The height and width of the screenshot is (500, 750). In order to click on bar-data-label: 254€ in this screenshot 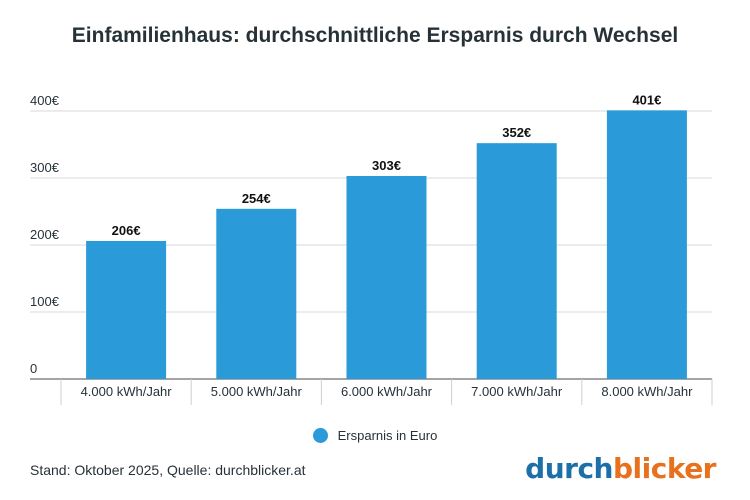, I will do `click(256, 198)`.